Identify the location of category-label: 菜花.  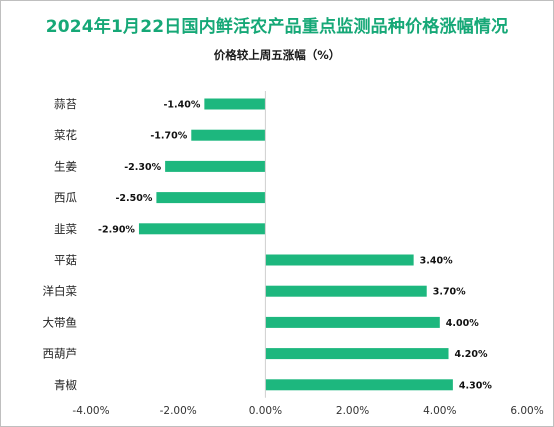
(65, 135).